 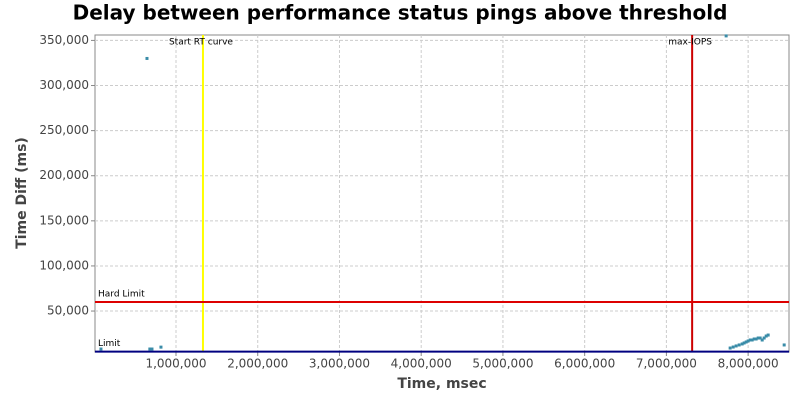 What do you see at coordinates (64, 220) in the screenshot?
I see `y-tick-label: 150,000` at bounding box center [64, 220].